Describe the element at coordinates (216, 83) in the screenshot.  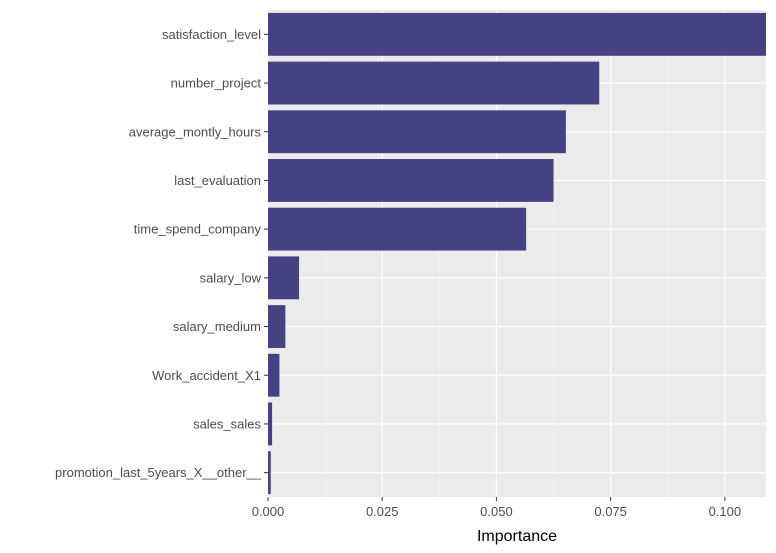
I see `y-tick-label: number_project` at that location.